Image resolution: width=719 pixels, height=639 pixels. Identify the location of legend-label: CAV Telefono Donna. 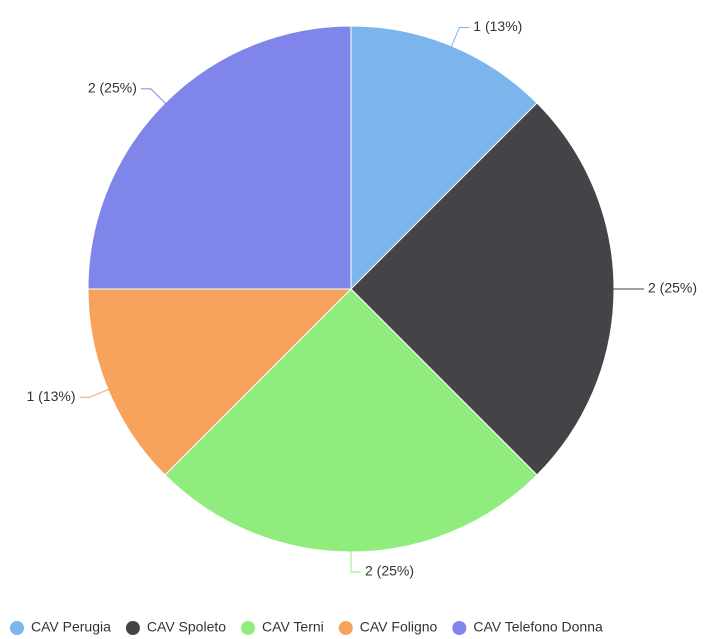
(538, 627).